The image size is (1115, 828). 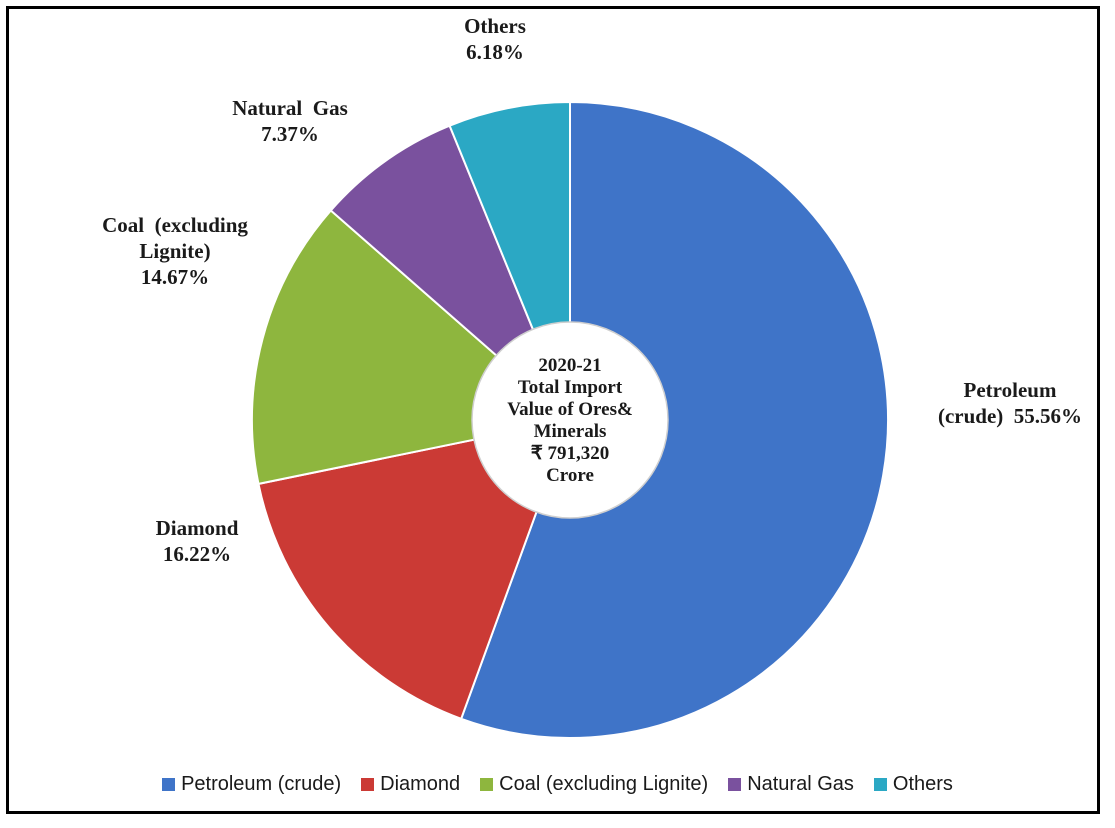 What do you see at coordinates (495, 39) in the screenshot?
I see `slice-label-others: Others 6.18%` at bounding box center [495, 39].